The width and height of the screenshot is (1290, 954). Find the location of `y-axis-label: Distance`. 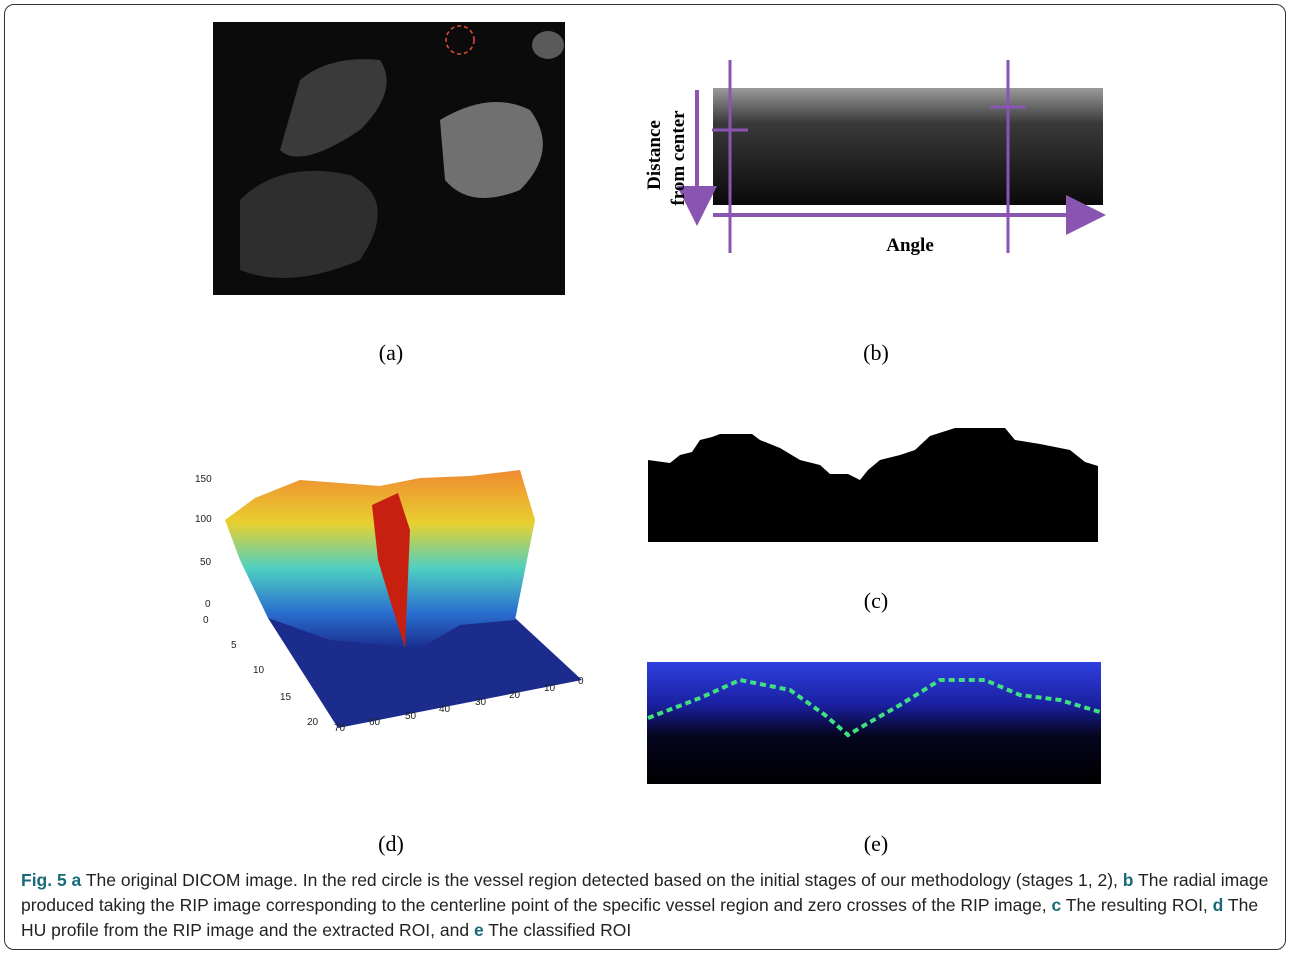

y-axis-label: Distance is located at coordinates (654, 155).